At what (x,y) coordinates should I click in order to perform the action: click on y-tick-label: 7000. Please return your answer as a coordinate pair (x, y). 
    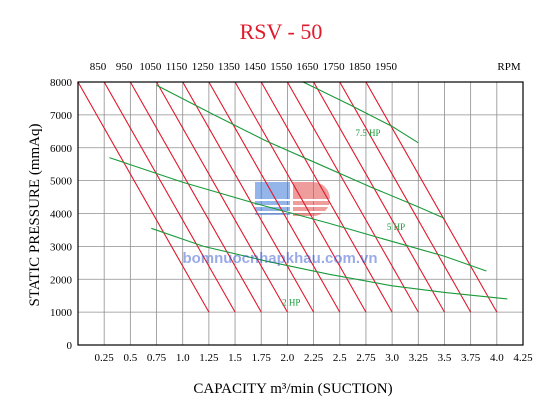
    Looking at the image, I should click on (61, 116).